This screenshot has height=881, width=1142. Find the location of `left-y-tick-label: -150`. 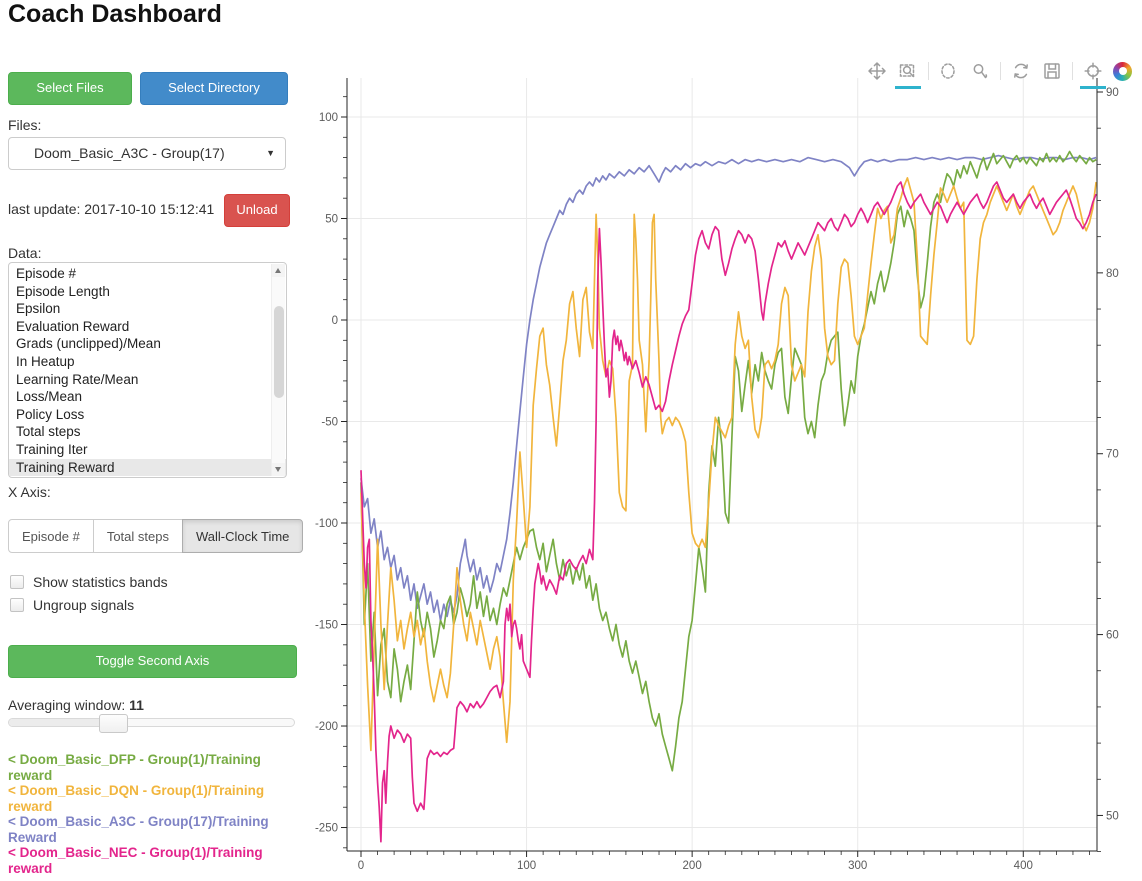

left-y-tick-label: -150 is located at coordinates (326, 626).